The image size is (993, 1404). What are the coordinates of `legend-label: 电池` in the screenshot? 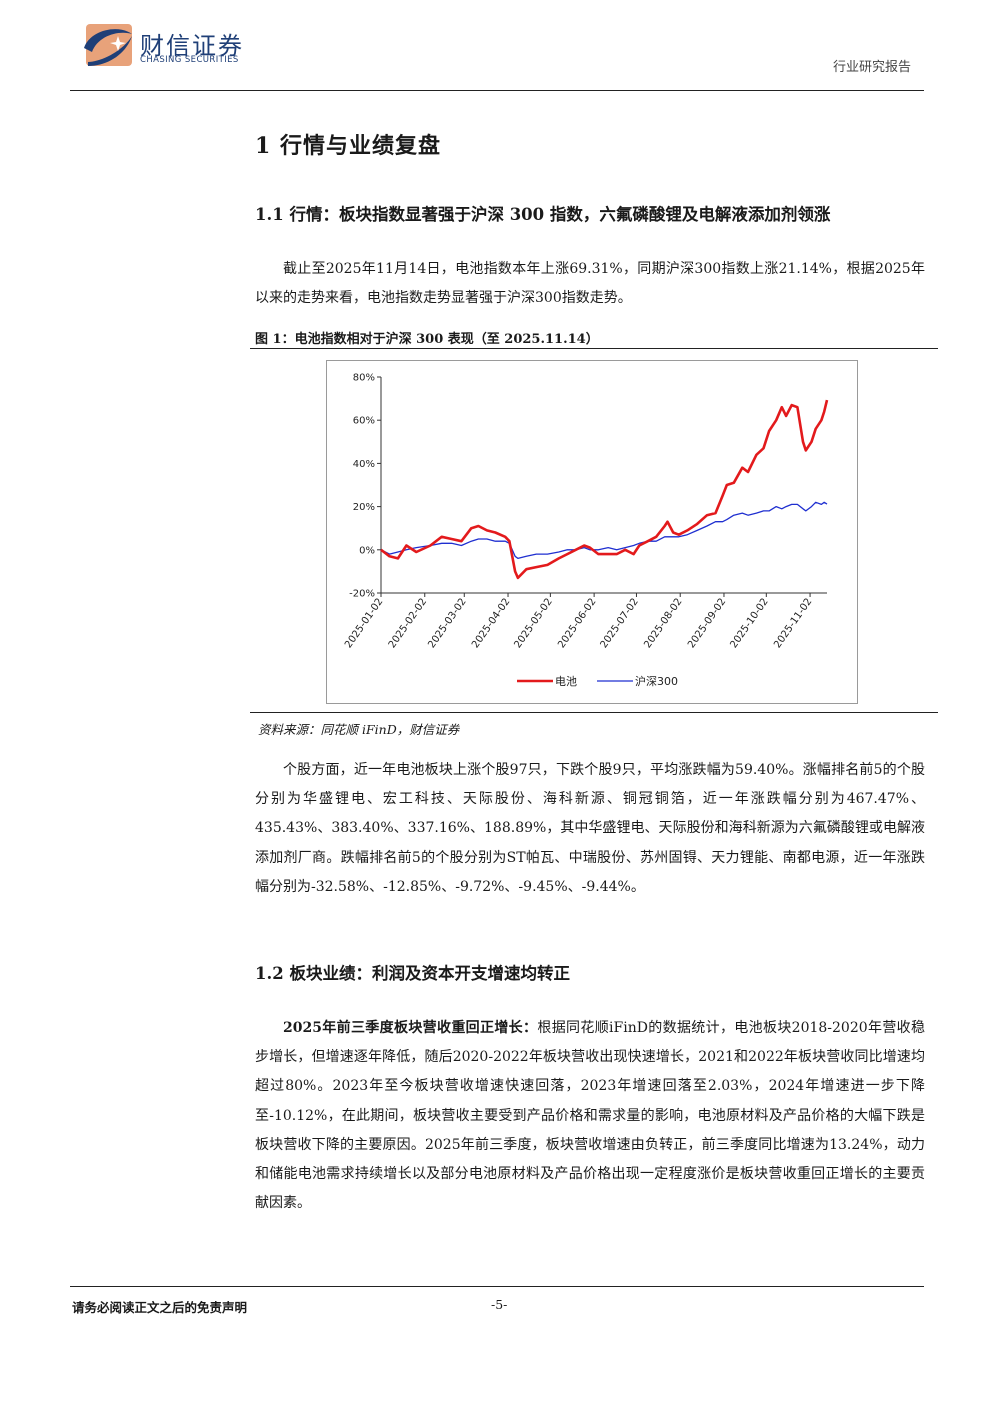 It's located at (566, 681).